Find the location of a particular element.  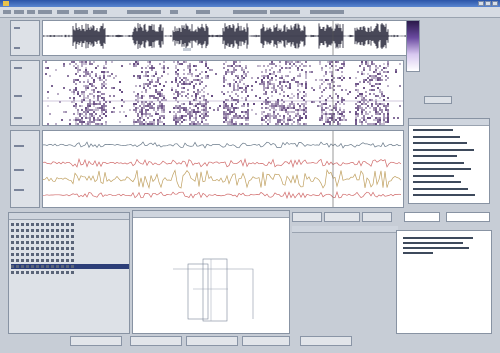

info-toggle is located at coordinates (438, 100).